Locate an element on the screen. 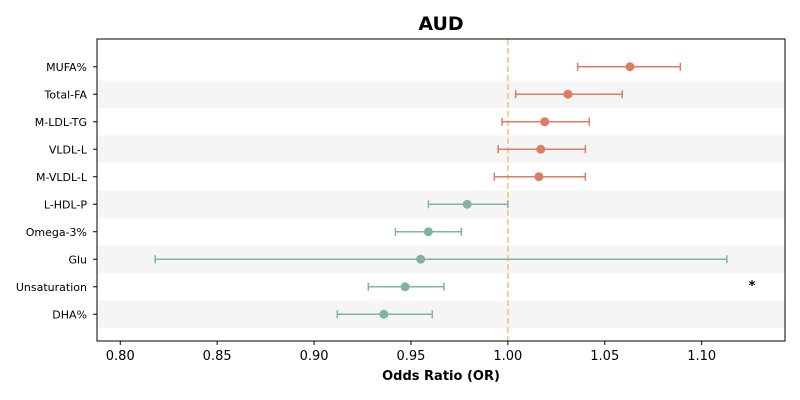 This screenshot has width=800, height=400. x-tick-label: 1.05 is located at coordinates (604, 356).